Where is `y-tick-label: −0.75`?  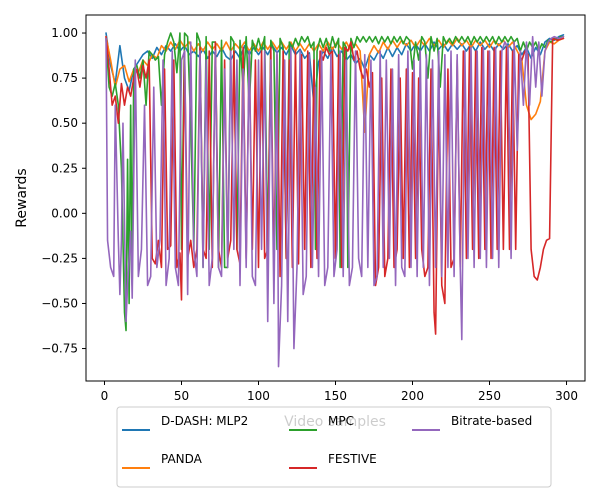
y-tick-label: −0.75 is located at coordinates (59, 349).